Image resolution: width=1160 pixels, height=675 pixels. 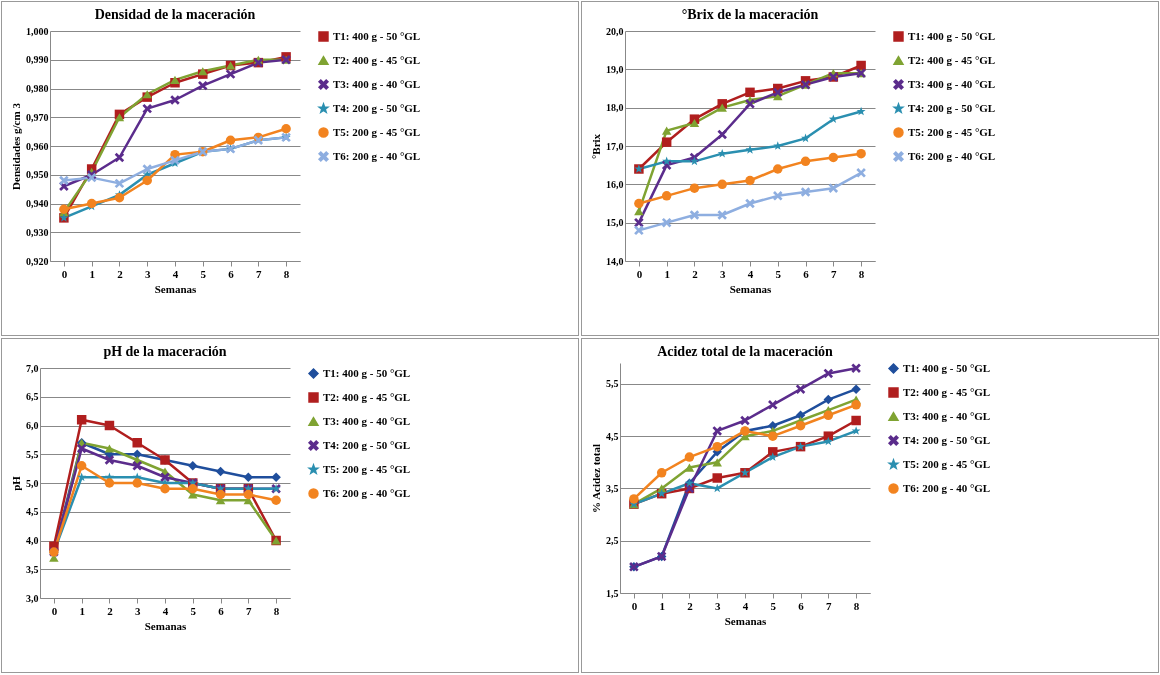 What do you see at coordinates (615, 184) in the screenshot?
I see `y-tick-label: 16,0` at bounding box center [615, 184].